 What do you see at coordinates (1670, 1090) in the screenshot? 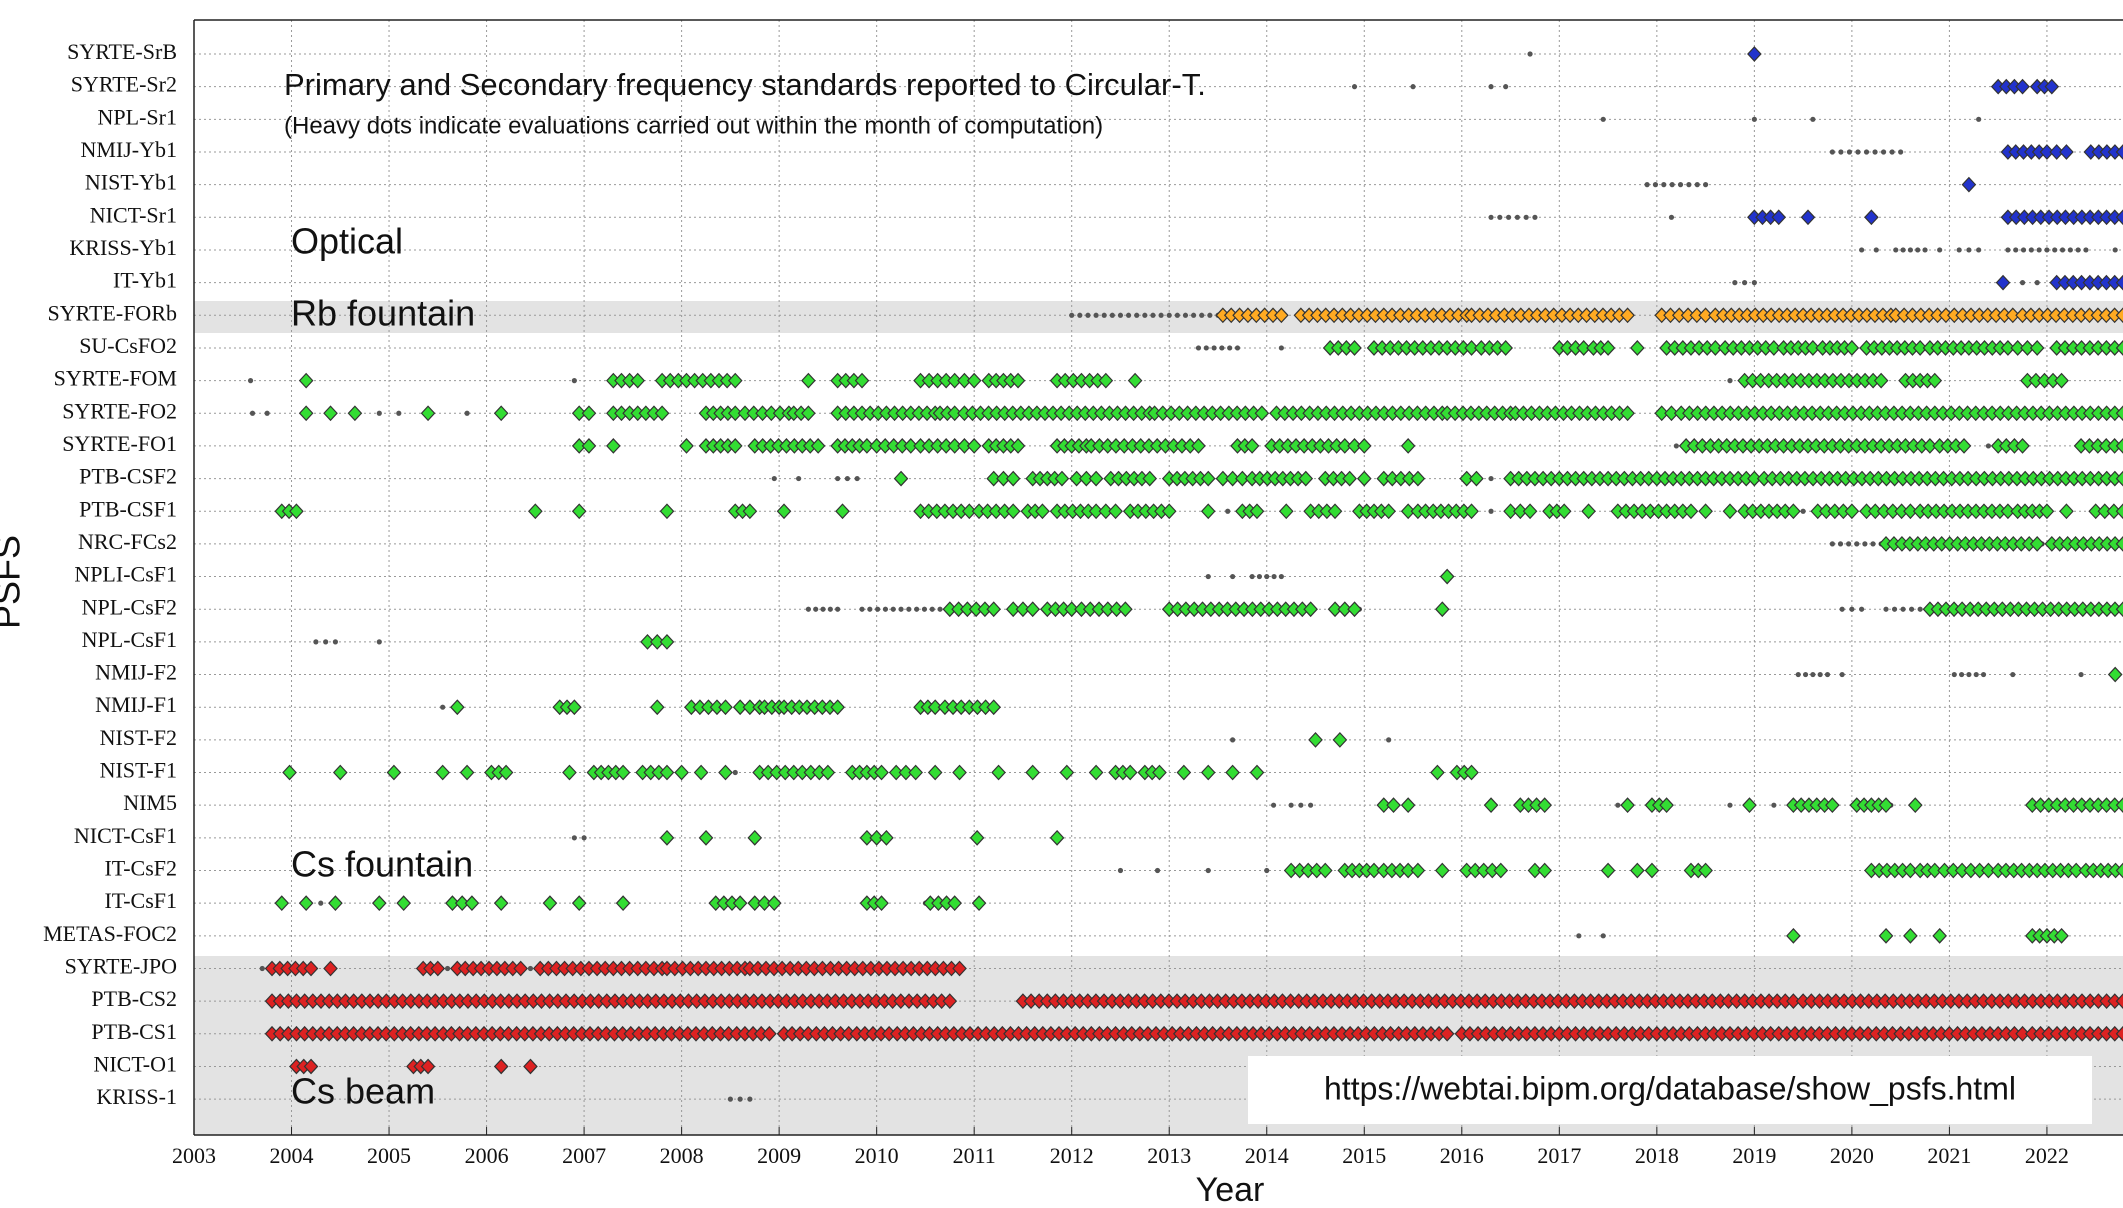
I see `source-box` at bounding box center [1670, 1090].